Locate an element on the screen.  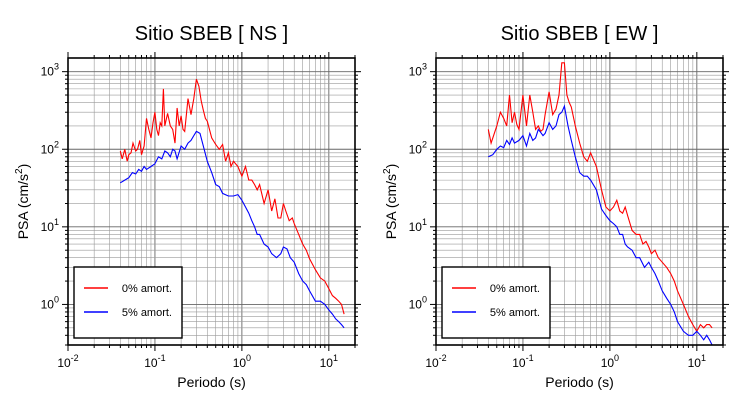
chart-title: Sitio SBEB [ NS ] is located at coordinates (211, 34).